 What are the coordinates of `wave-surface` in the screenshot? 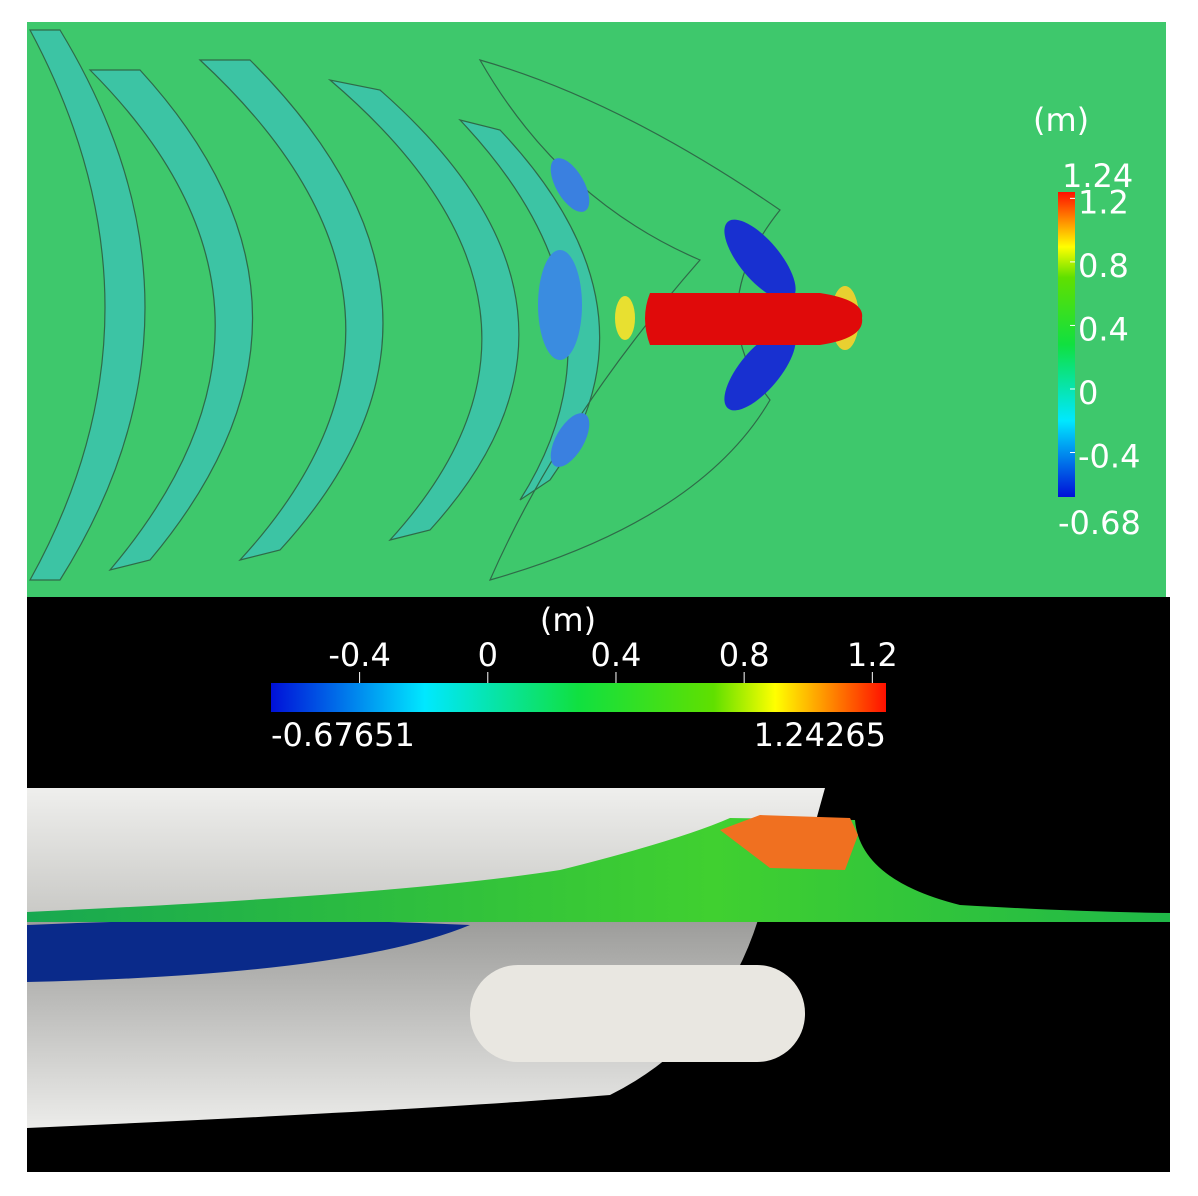 It's located at (598, 870).